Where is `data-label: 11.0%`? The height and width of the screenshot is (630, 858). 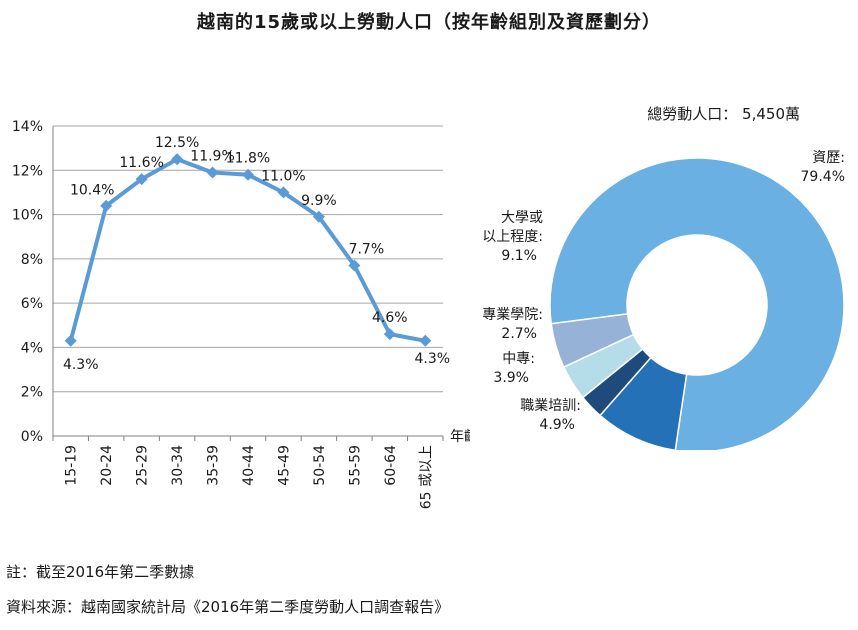 data-label: 11.0% is located at coordinates (283, 176).